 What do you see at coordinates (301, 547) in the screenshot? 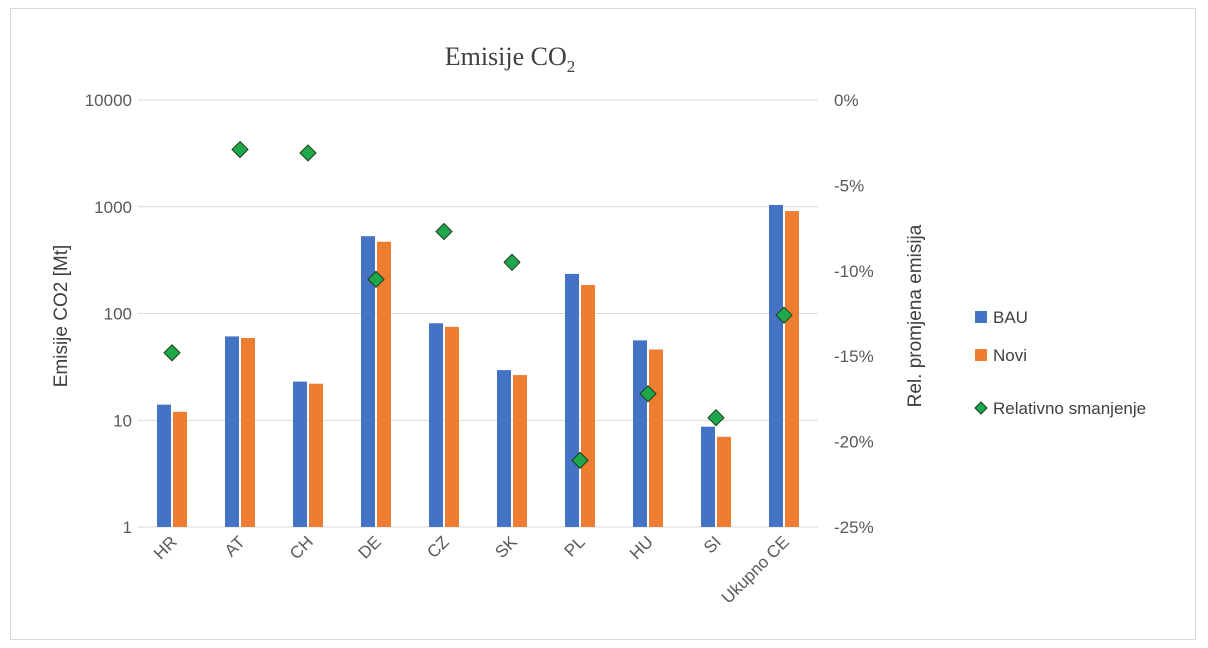
I see `x-tick-label: CH` at bounding box center [301, 547].